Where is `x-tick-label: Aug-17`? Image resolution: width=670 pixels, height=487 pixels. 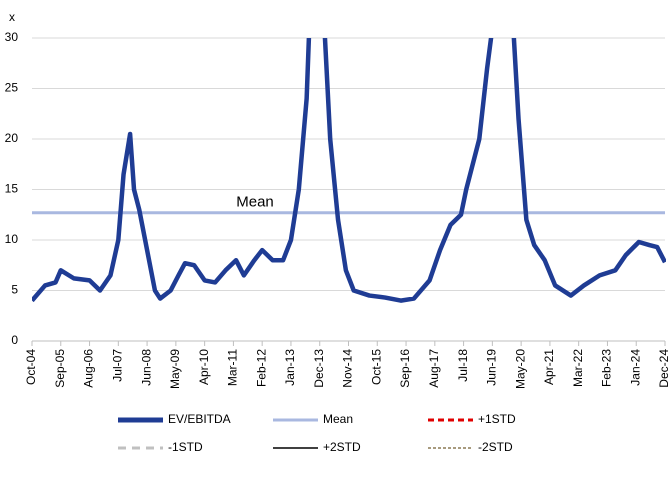
x-tick-label: Aug-17 is located at coordinates (434, 368).